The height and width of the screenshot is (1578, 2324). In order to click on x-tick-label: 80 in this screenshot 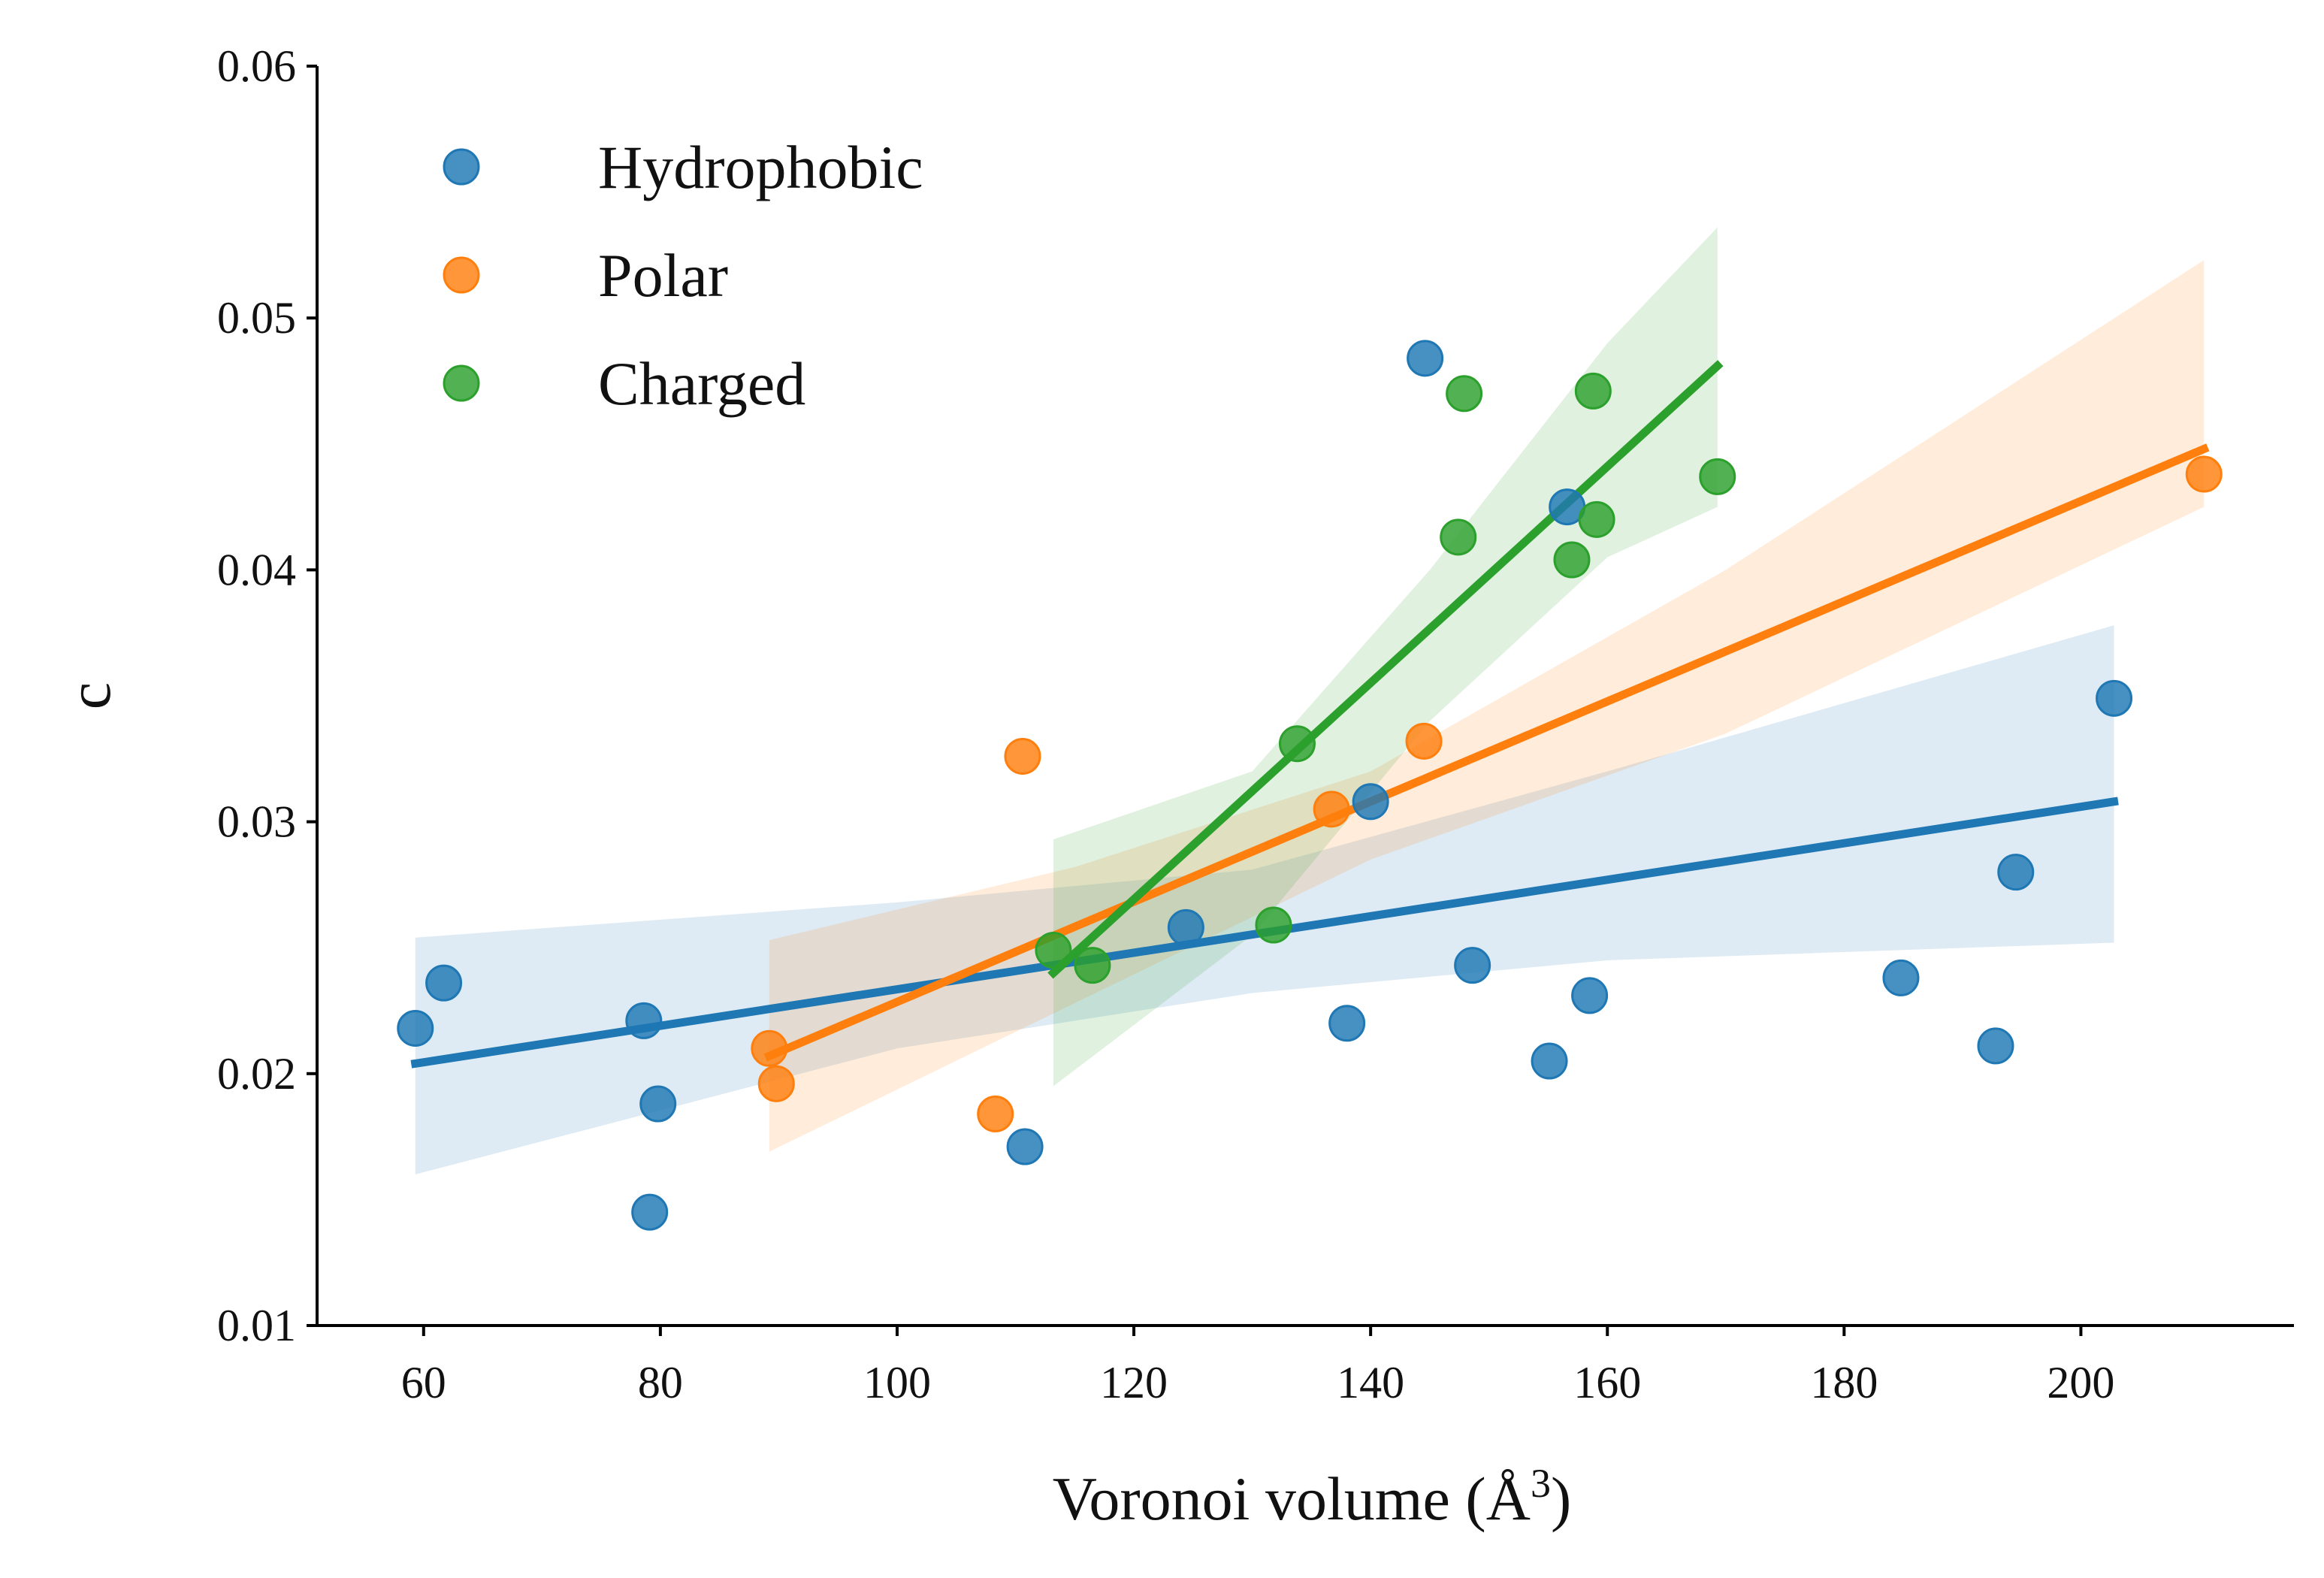, I will do `click(661, 1382)`.